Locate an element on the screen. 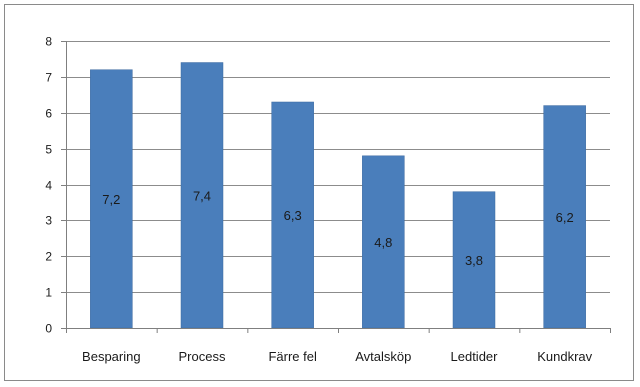 The height and width of the screenshot is (387, 640). y-axis-ticks: 0 1 2 3 4 5 6 7 8 is located at coordinates (55, 185).